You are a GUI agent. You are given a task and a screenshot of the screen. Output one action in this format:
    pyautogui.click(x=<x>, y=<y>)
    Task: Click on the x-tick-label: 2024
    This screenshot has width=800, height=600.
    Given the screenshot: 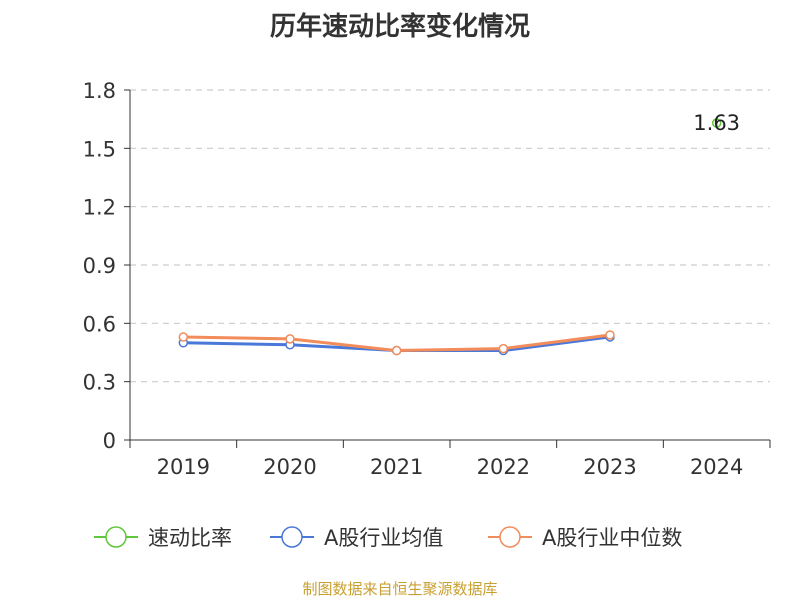 What is the action you would take?
    pyautogui.click(x=716, y=467)
    